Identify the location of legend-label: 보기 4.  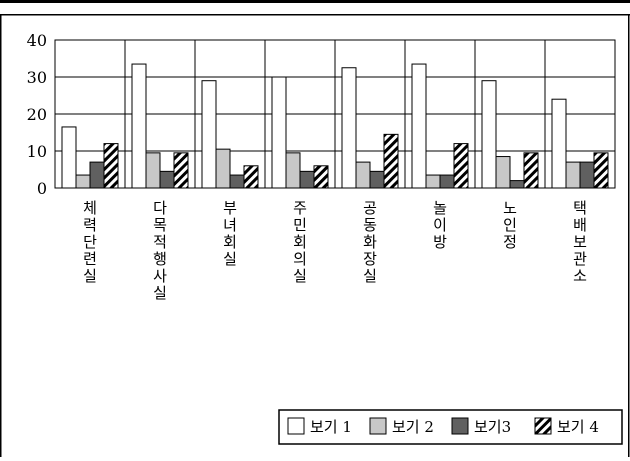
(578, 427).